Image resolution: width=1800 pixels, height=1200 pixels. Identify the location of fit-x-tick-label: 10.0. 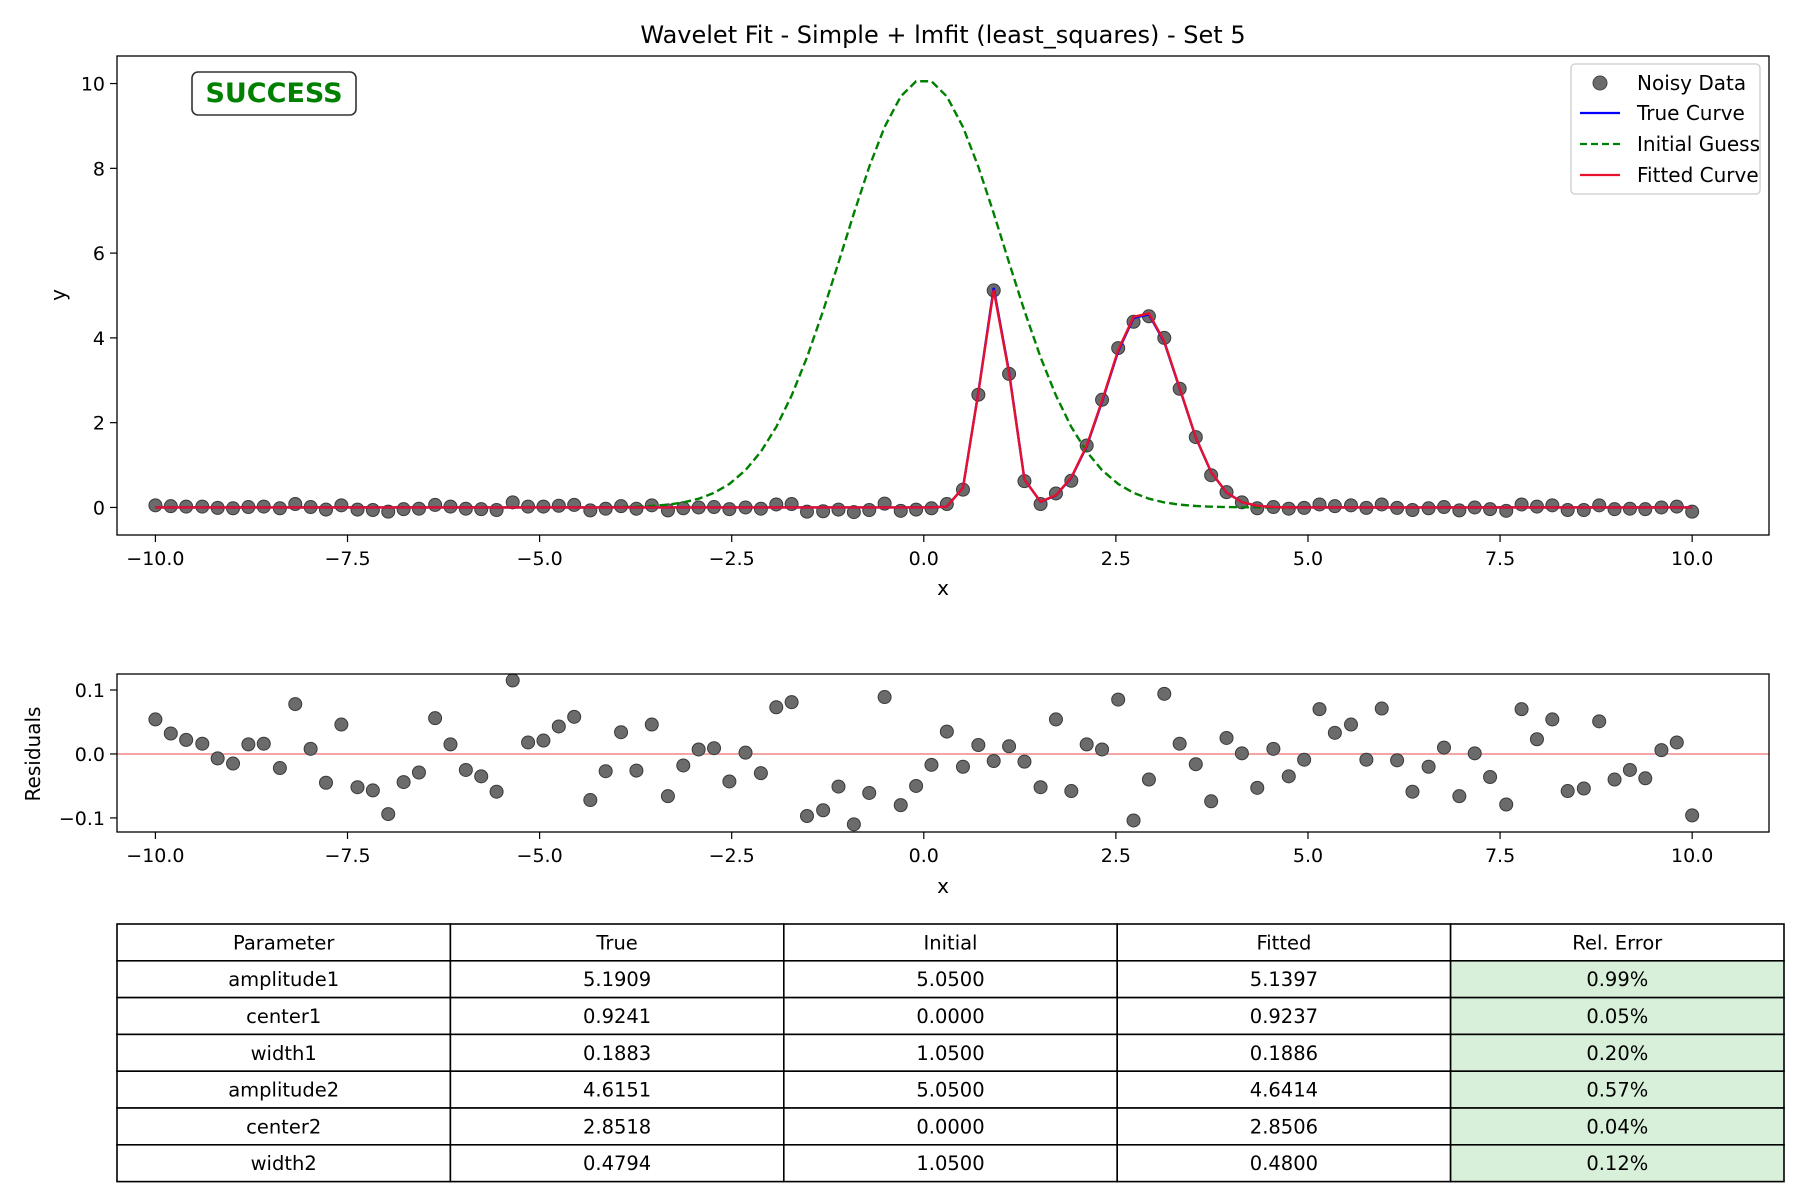
(1692, 559).